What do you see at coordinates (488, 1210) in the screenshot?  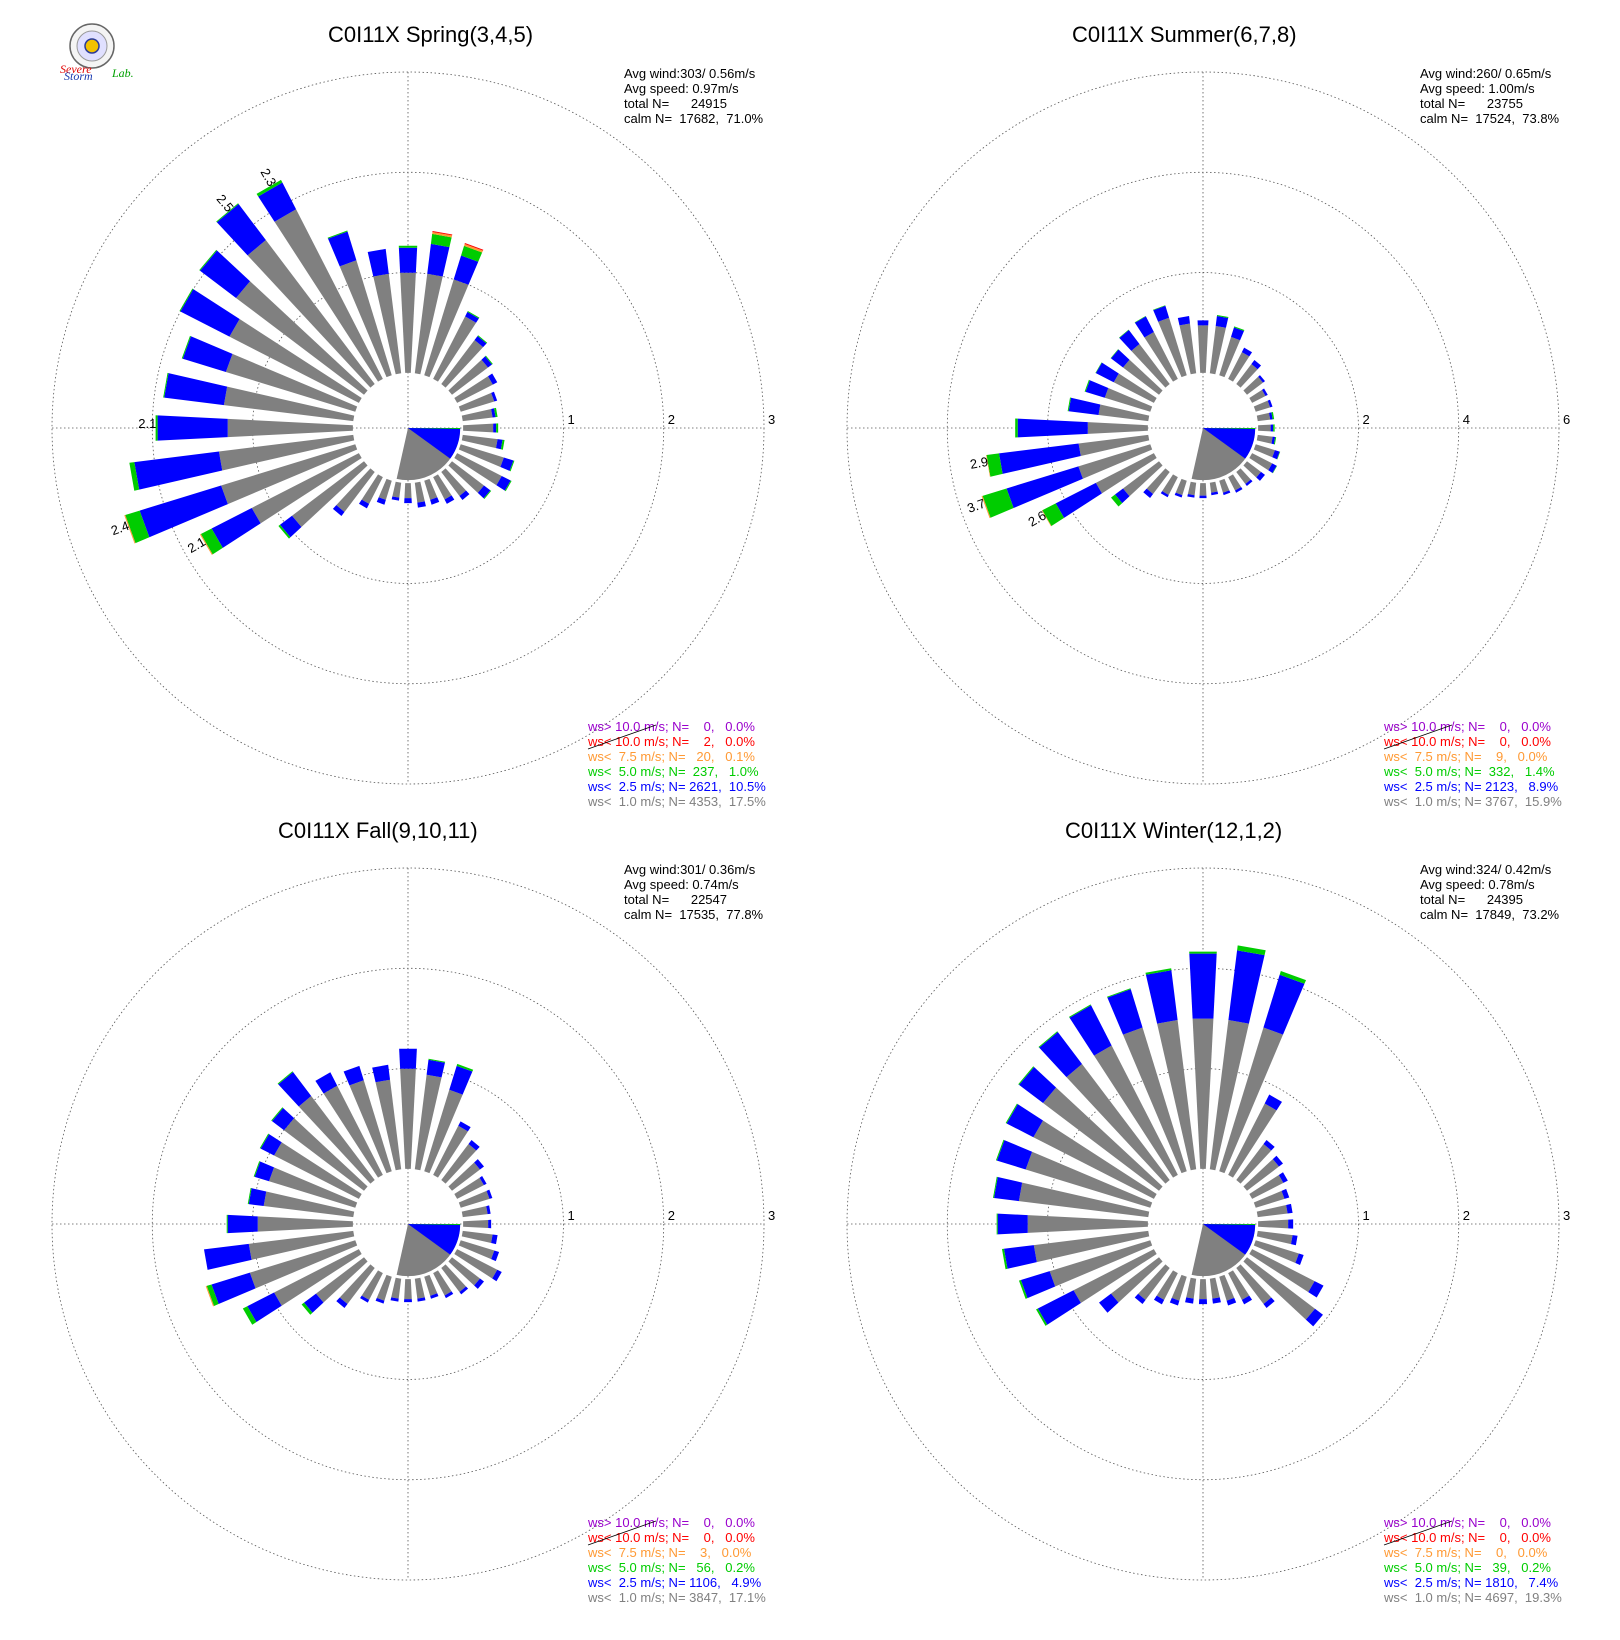 I see `bar-80deg-ws-2-5-m-s` at bounding box center [488, 1210].